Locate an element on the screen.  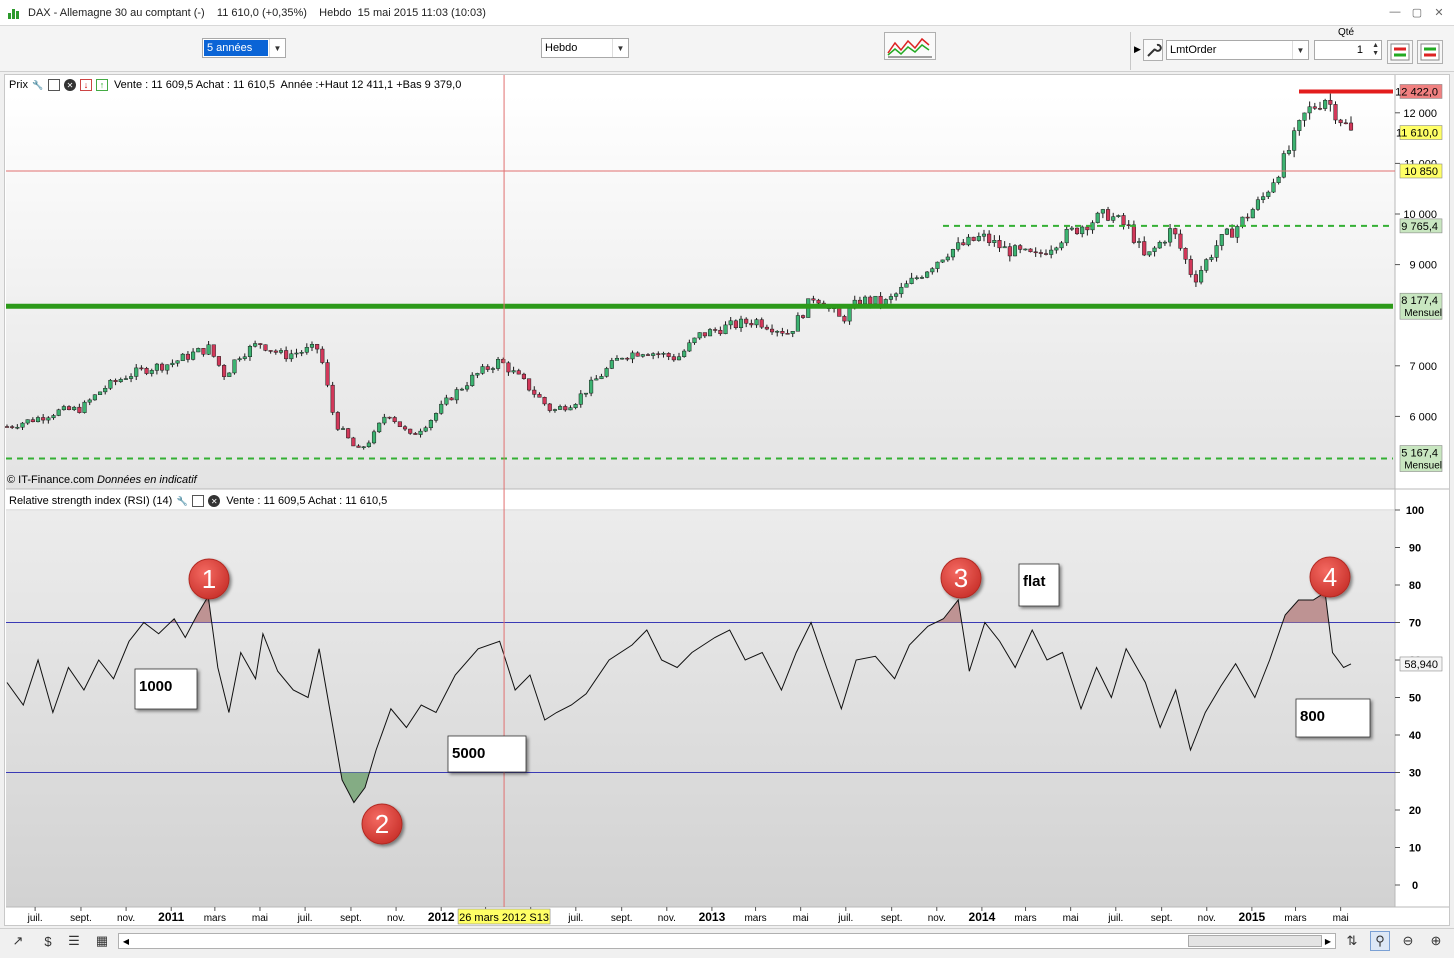
scroll-right-icon: ▶ is located at coordinates (1328, 941).